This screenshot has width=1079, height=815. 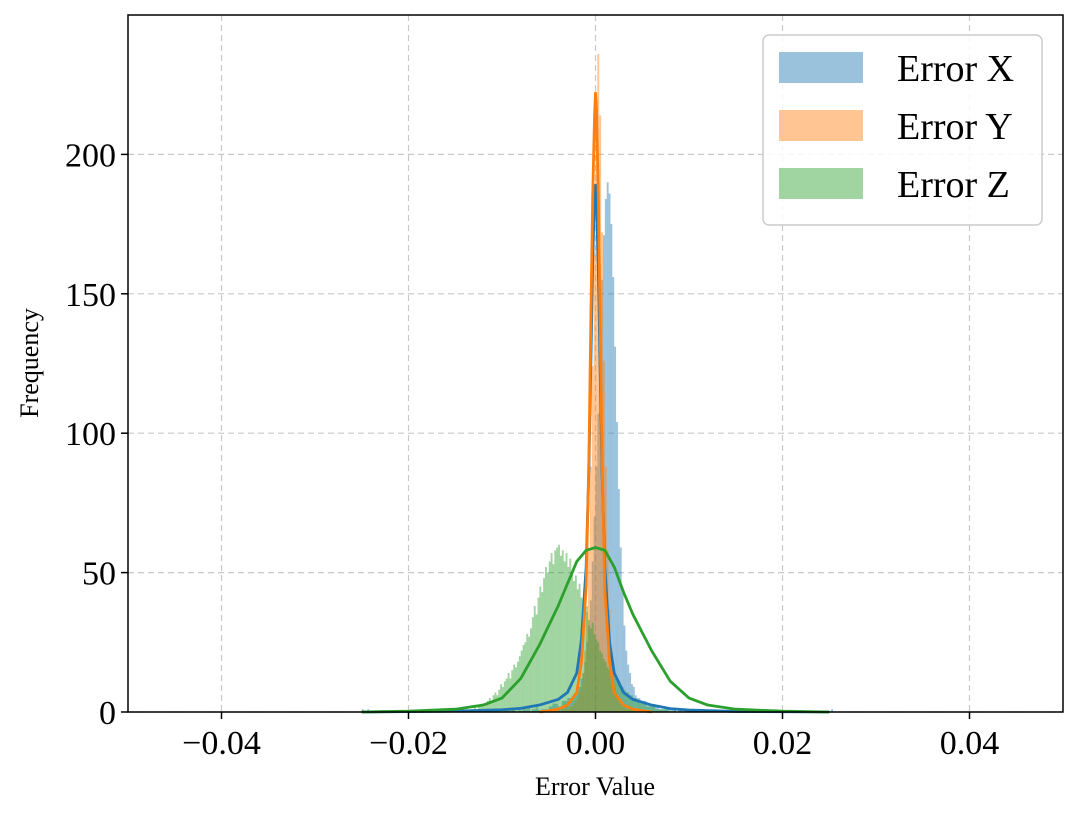 What do you see at coordinates (596, 743) in the screenshot?
I see `x-tick-label: 0.00` at bounding box center [596, 743].